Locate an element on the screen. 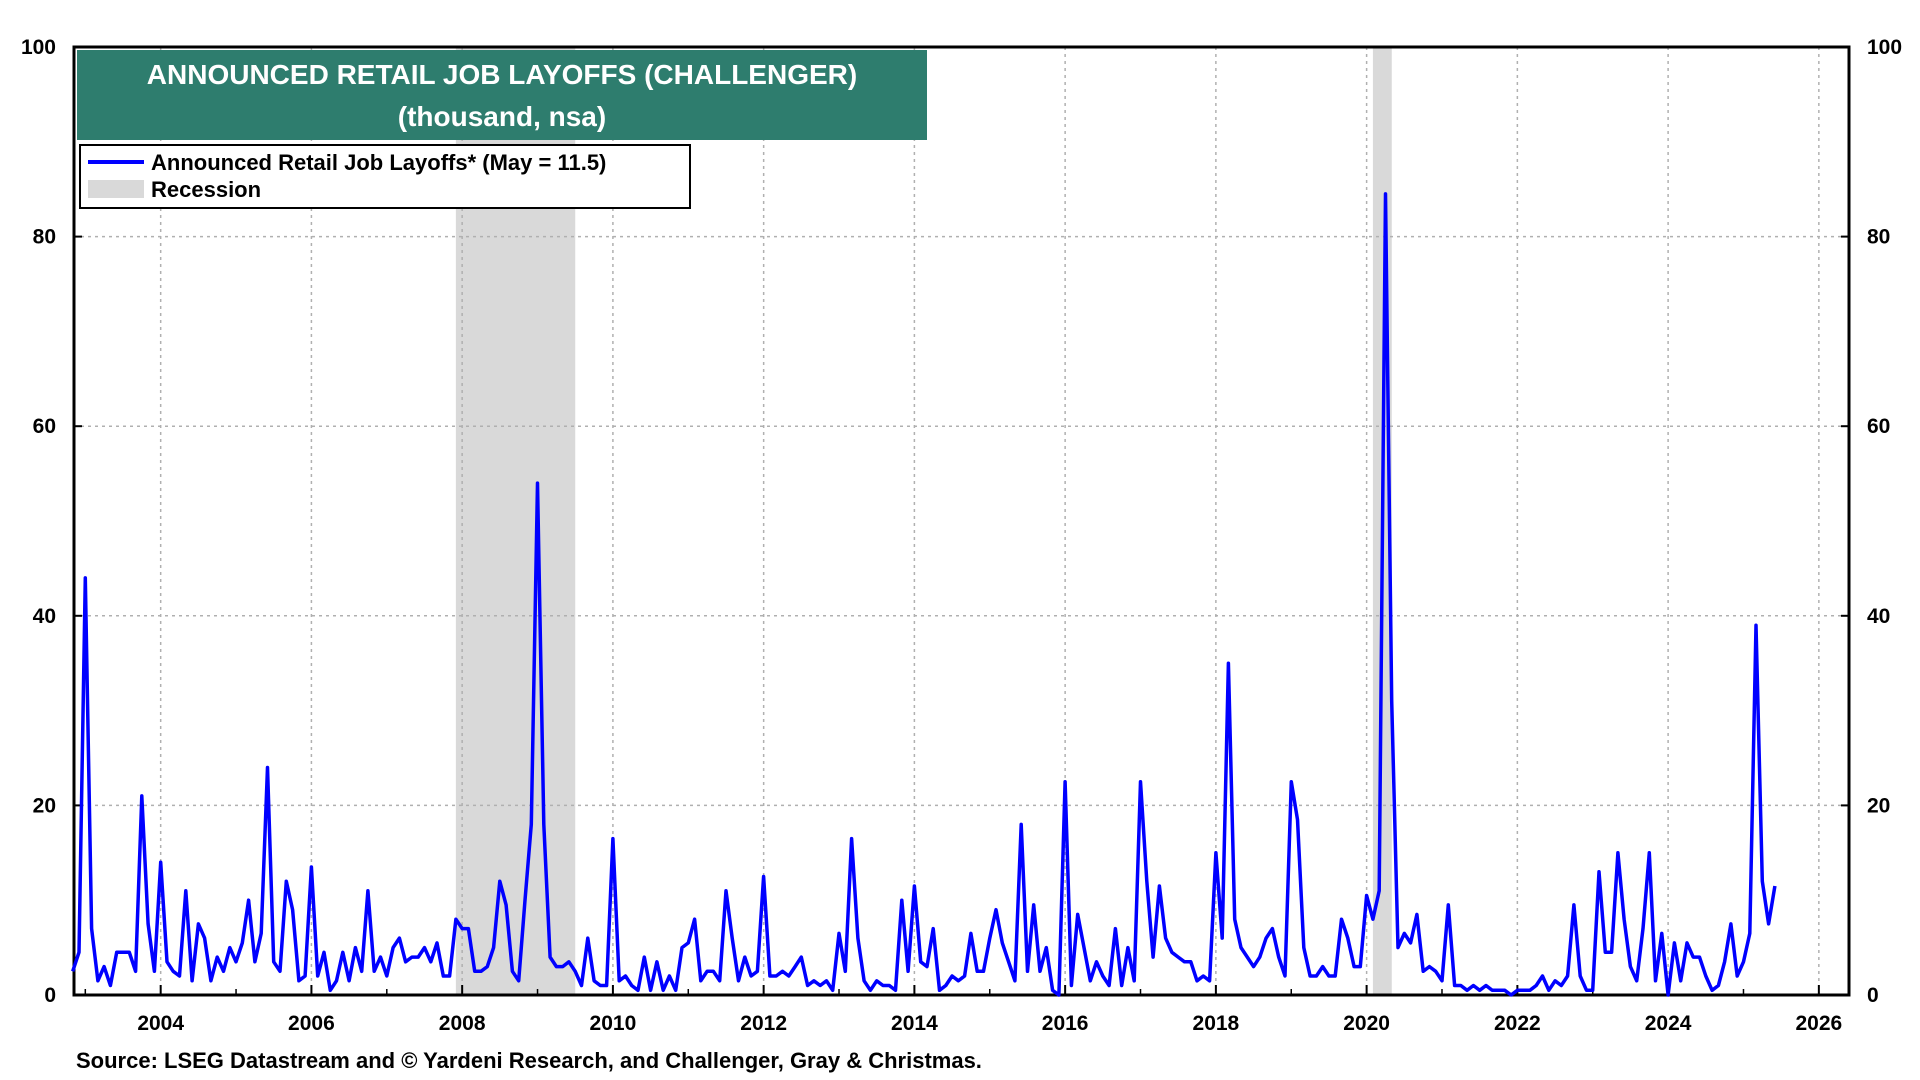 Image resolution: width=1920 pixels, height=1080 pixels. y-tick-label-right-2: 40 is located at coordinates (1878, 616).